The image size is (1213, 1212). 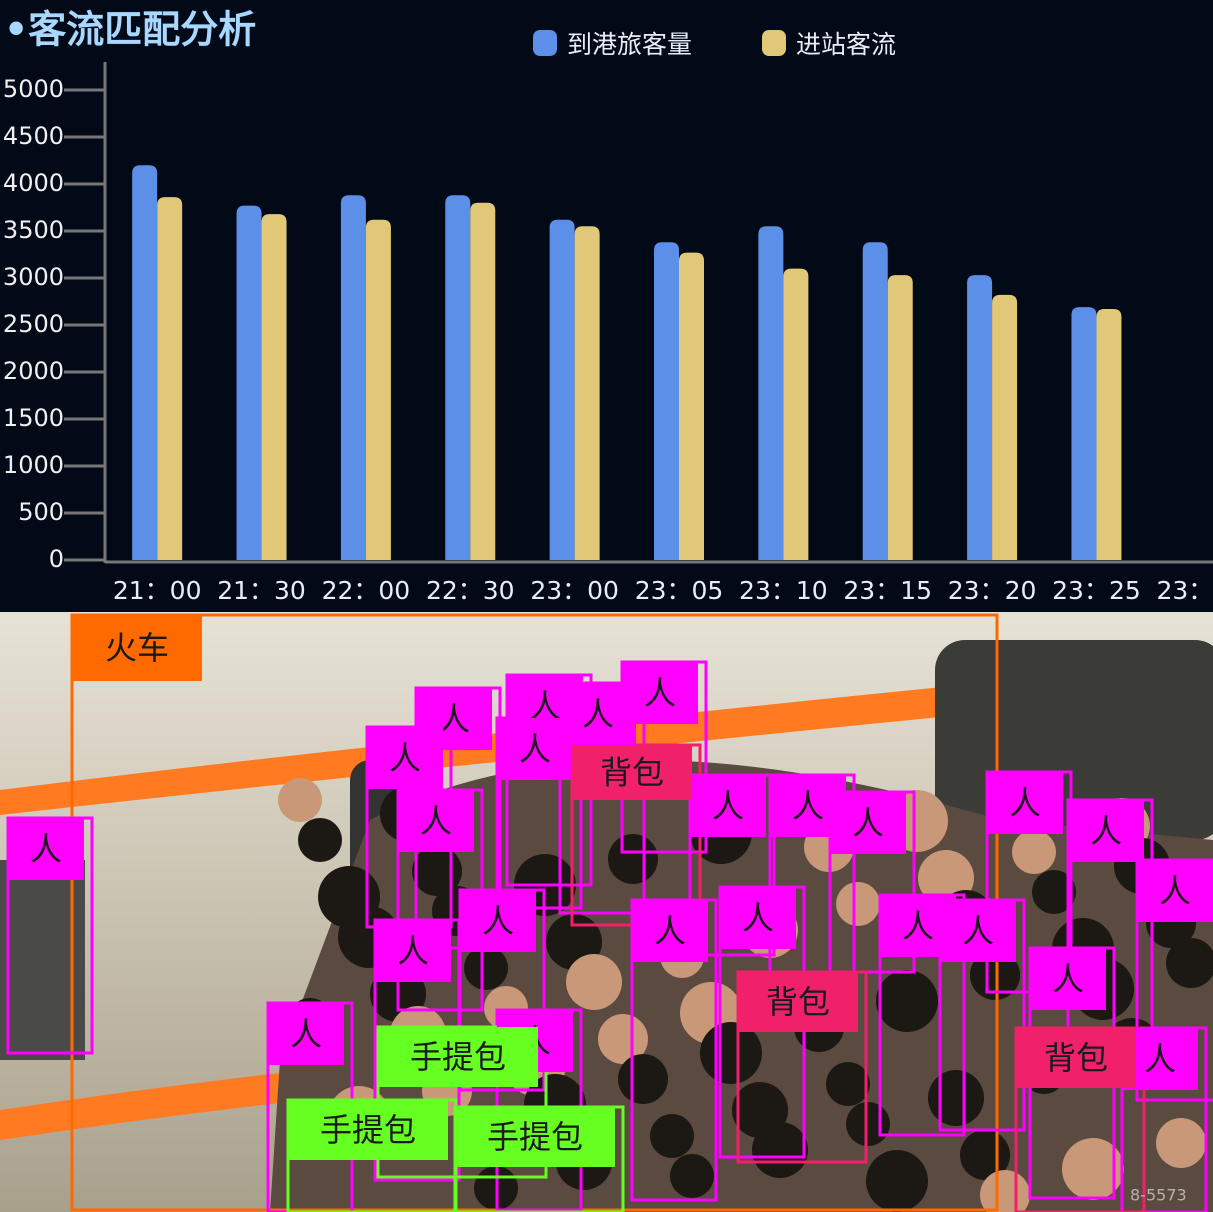 What do you see at coordinates (774, 43) in the screenshot?
I see `legend-swatch` at bounding box center [774, 43].